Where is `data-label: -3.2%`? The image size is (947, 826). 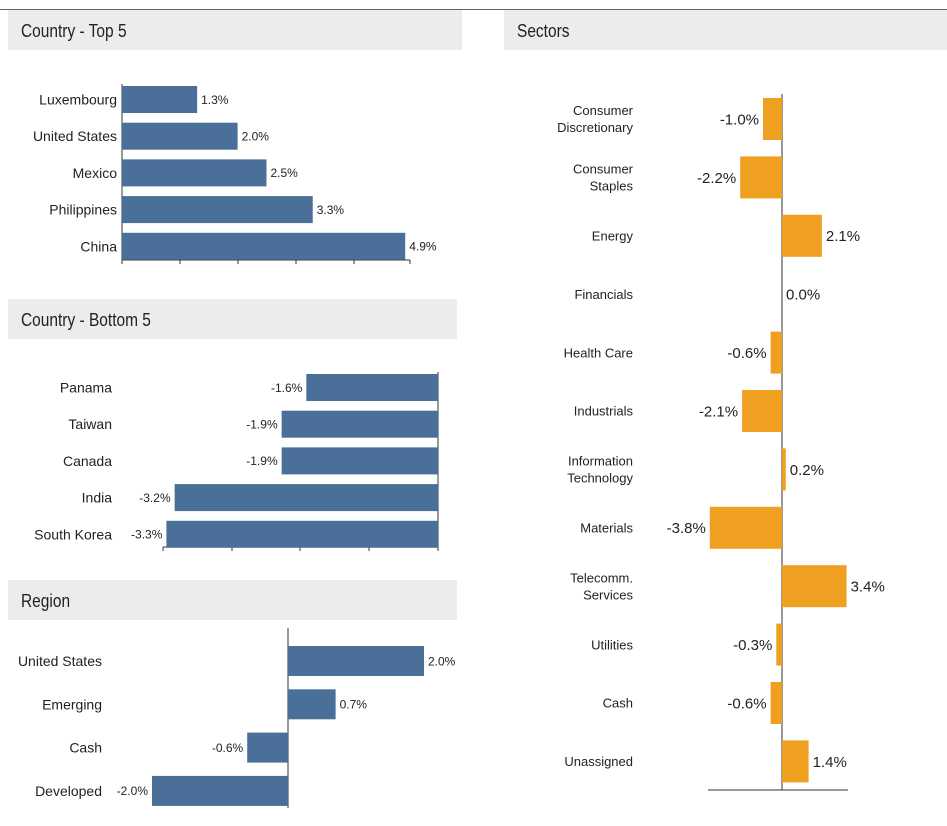
data-label: -3.2% is located at coordinates (155, 498).